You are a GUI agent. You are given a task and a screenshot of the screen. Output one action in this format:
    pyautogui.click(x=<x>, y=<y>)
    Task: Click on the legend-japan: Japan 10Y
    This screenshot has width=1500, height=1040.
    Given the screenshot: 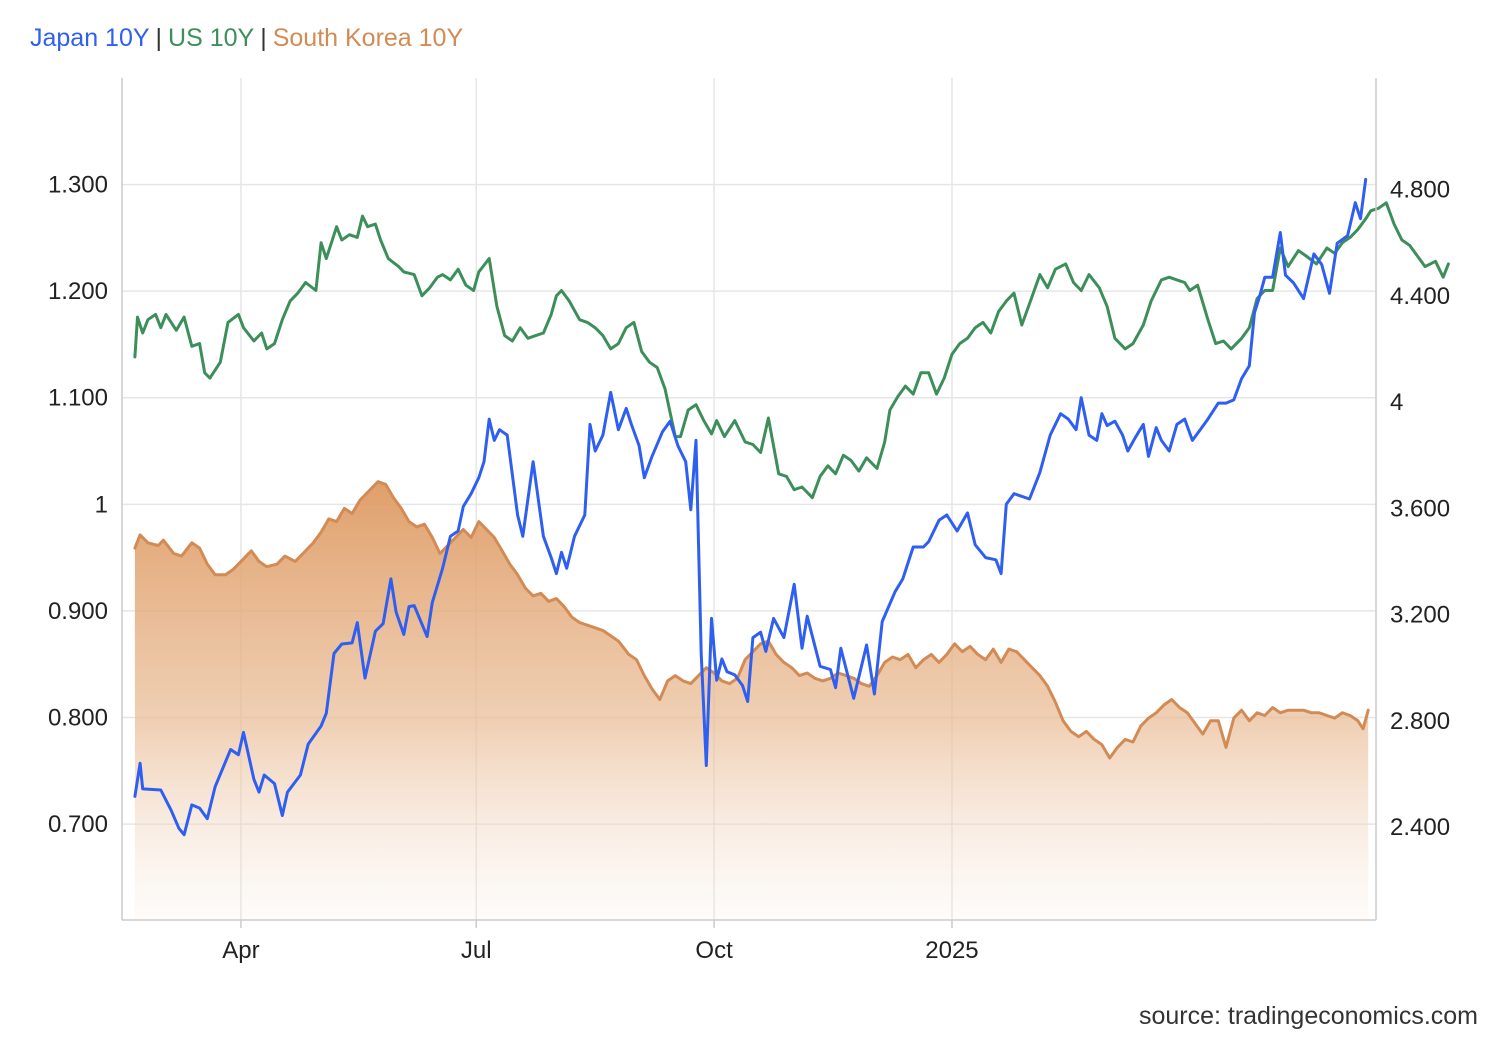 What is the action you would take?
    pyautogui.click(x=90, y=38)
    